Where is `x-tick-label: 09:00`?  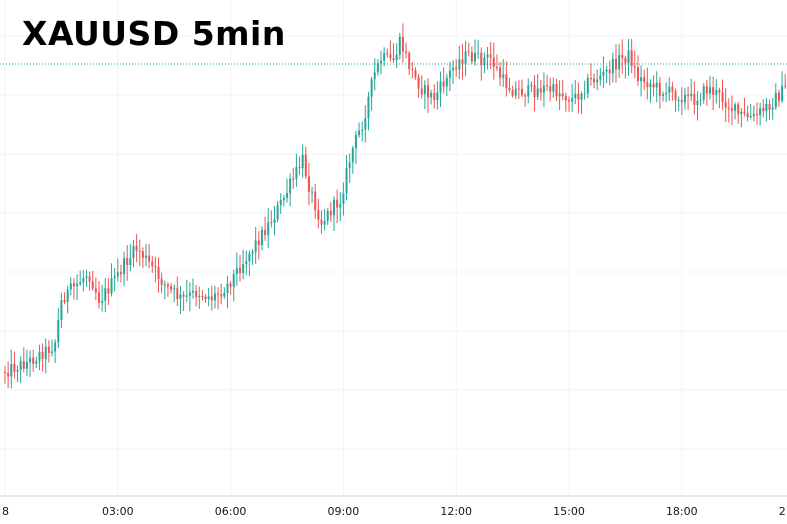 x-tick-label: 09:00 is located at coordinates (344, 511).